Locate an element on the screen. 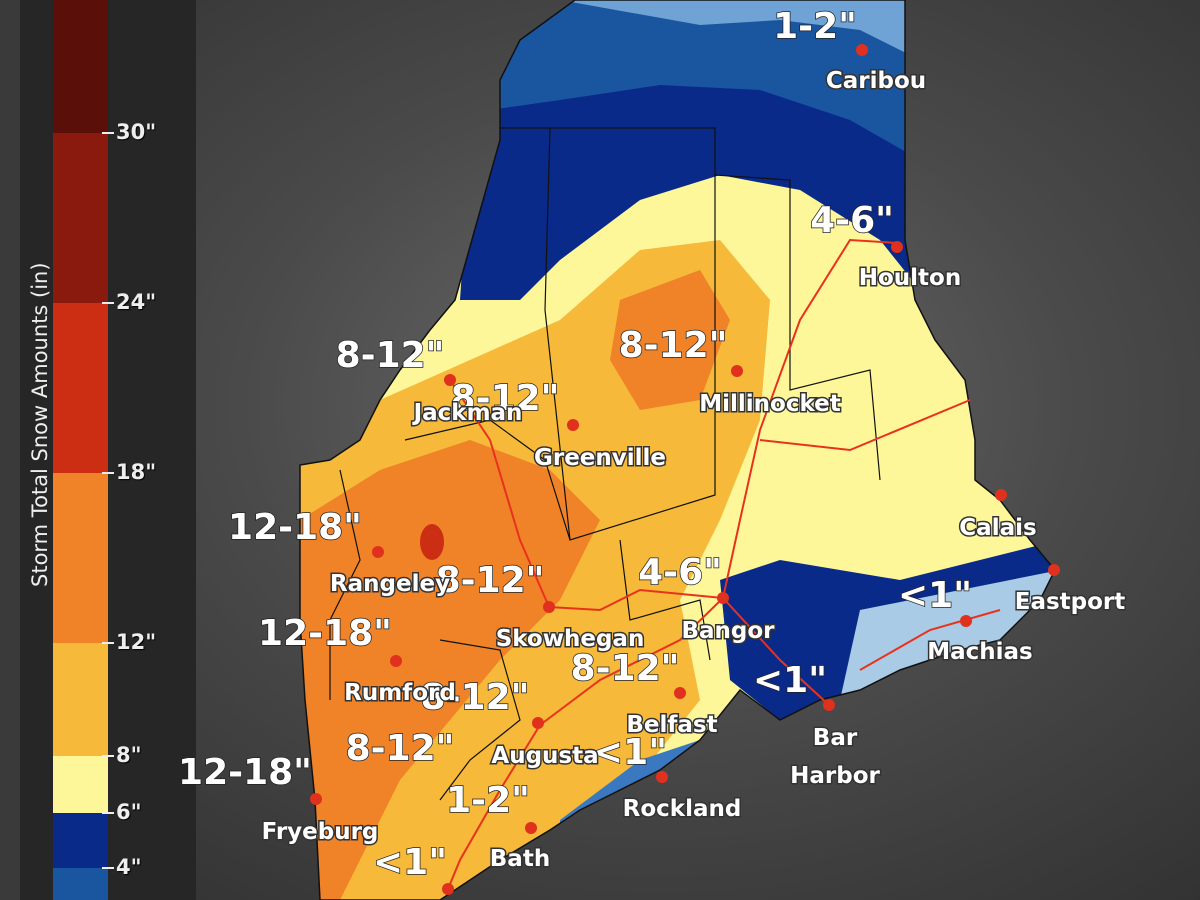 Image resolution: width=1200 pixels, height=900 pixels. city-label: Augusta is located at coordinates (544, 756).